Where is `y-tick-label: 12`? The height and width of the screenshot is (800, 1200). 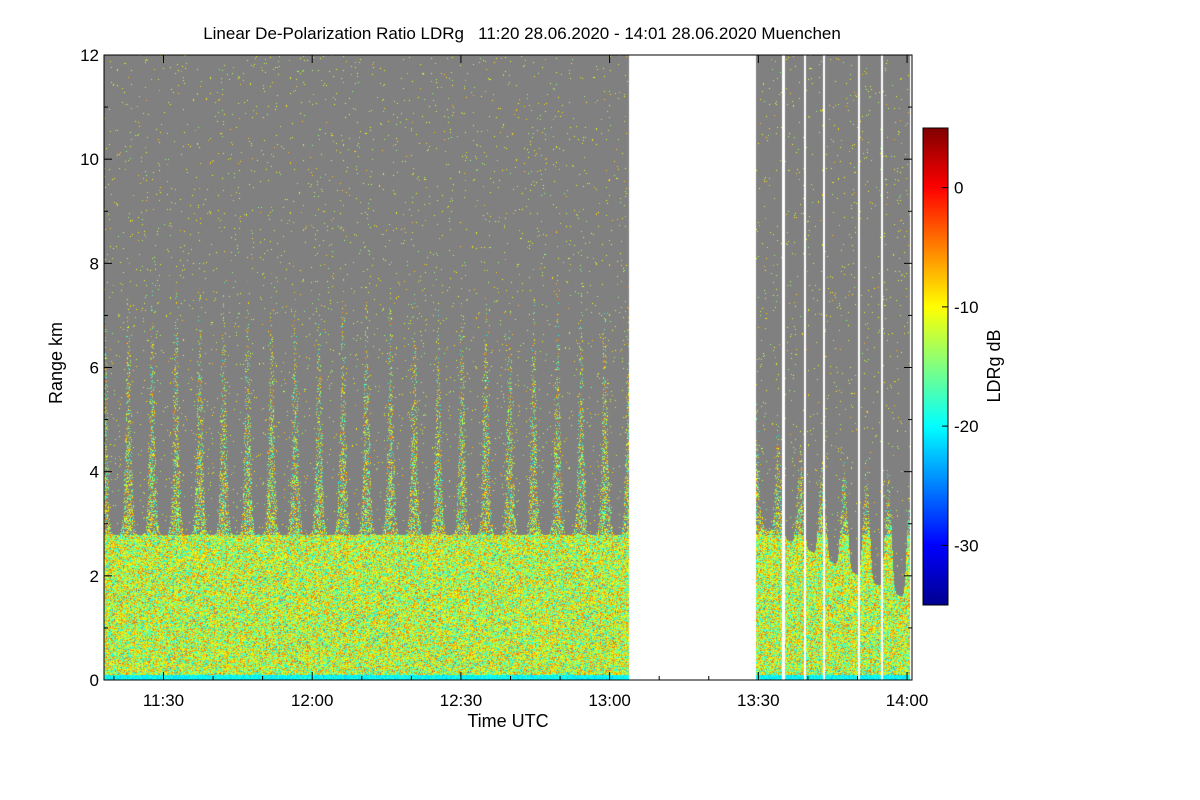
y-tick-label: 12 is located at coordinates (89, 55).